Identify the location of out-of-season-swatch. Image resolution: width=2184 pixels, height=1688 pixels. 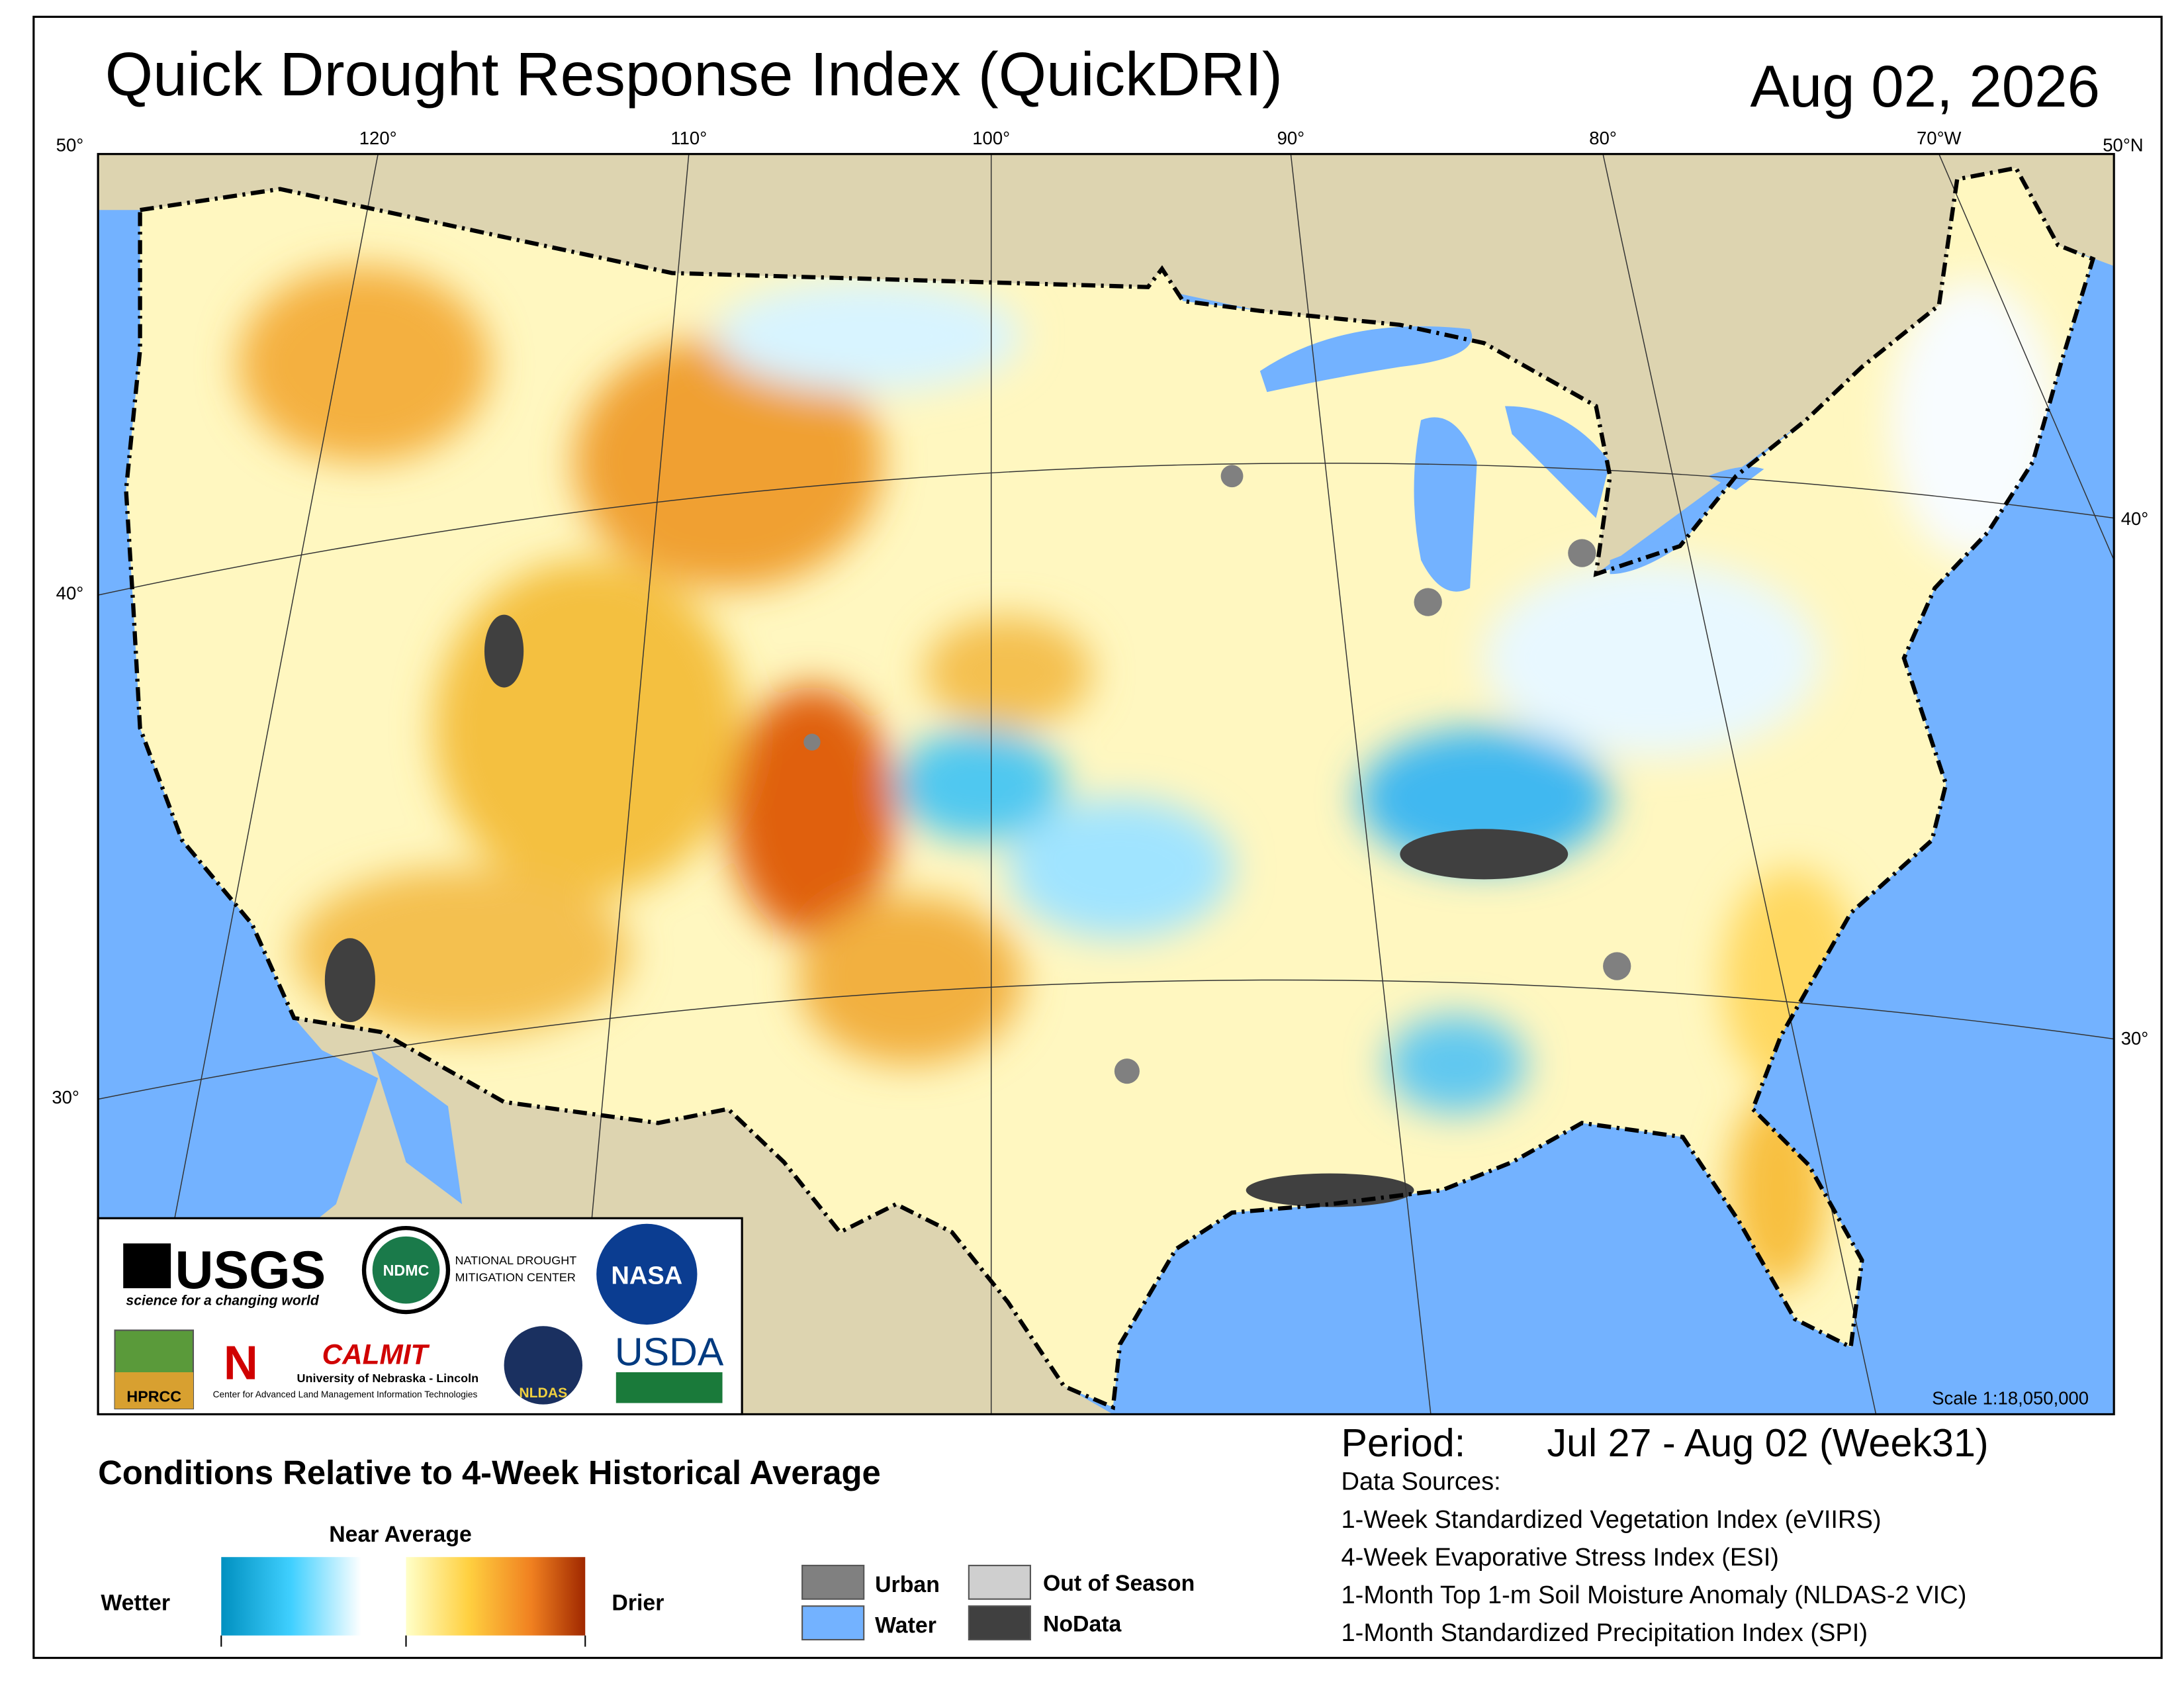
(1000, 1582).